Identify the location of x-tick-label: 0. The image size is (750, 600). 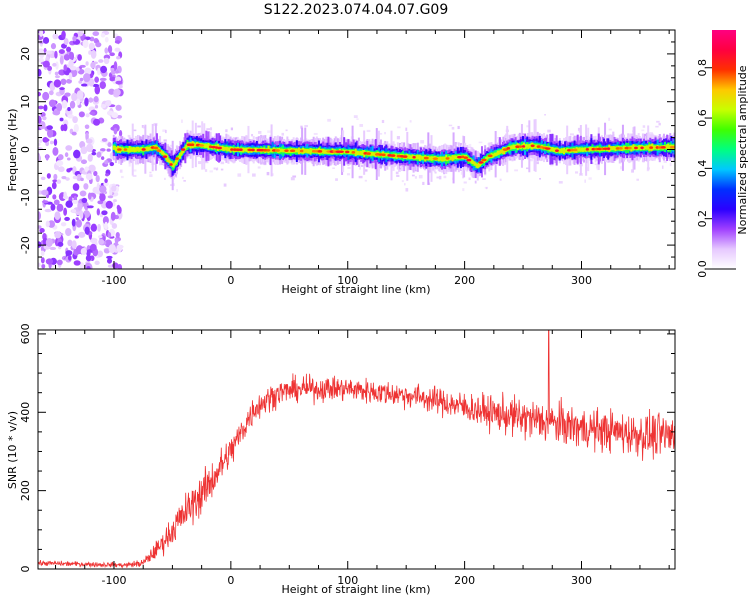
(230, 580).